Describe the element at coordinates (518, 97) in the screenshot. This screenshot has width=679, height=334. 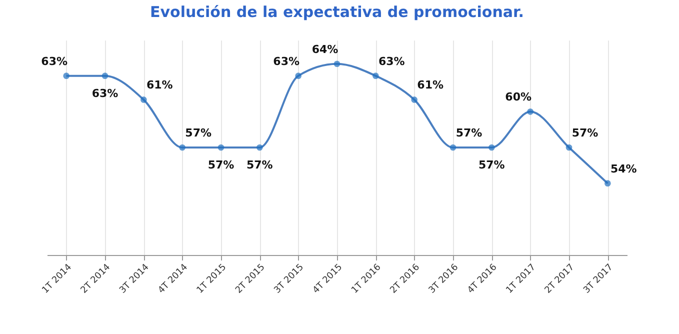
I see `data-label: 60%` at that location.